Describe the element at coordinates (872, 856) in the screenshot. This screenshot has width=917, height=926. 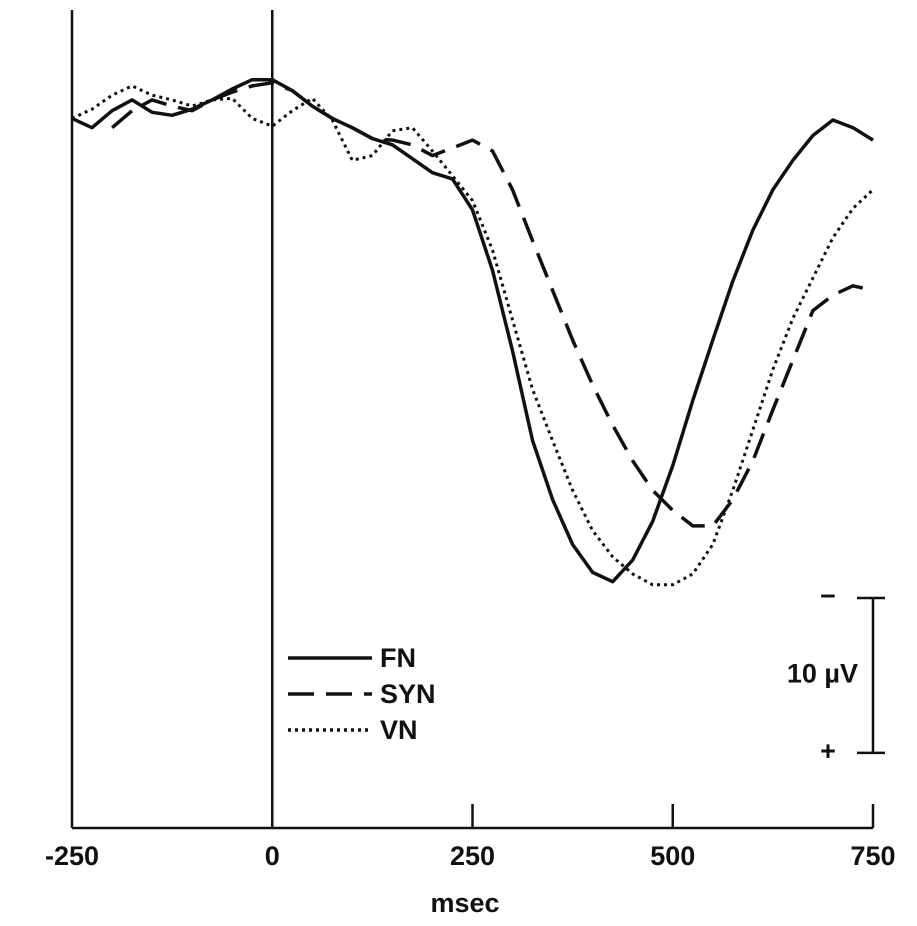
I see `x-tick-label: 750` at that location.